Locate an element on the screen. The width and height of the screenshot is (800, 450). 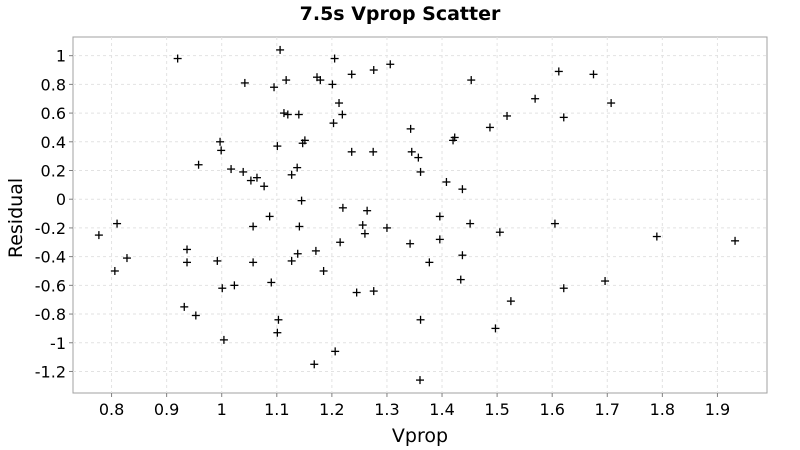
y-tick-label: -0.4 is located at coordinates (50, 257).